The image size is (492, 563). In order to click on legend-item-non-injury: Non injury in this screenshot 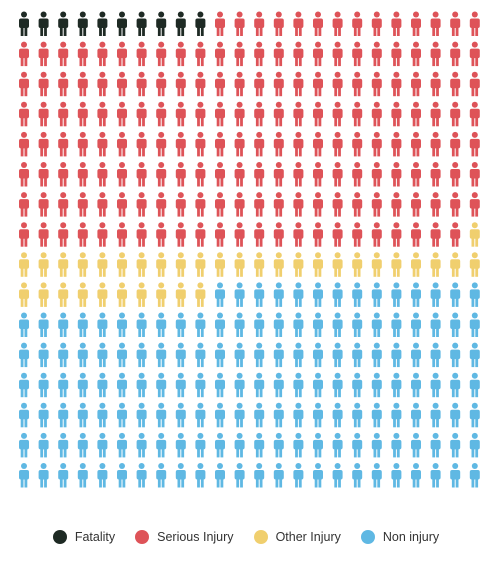, I will do `click(400, 537)`.